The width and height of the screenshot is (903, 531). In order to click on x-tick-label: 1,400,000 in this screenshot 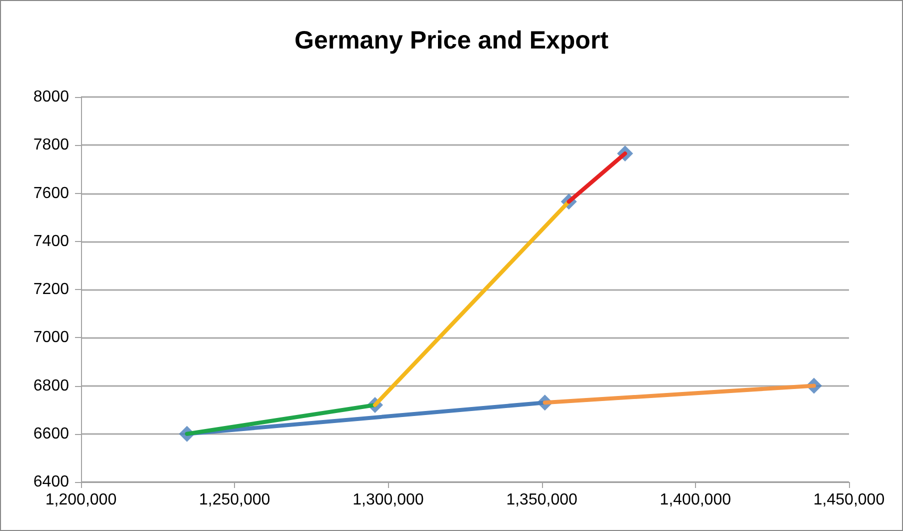, I will do `click(696, 500)`.